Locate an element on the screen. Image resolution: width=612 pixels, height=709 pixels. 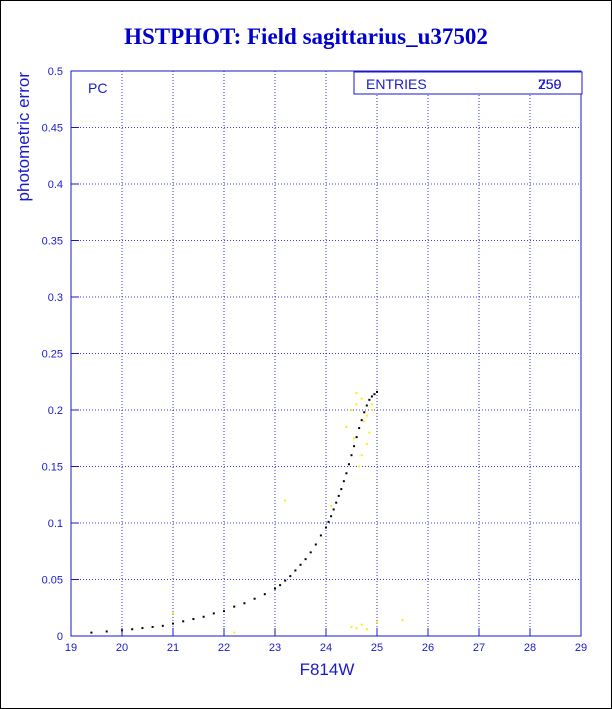
x-tick-label: 27 is located at coordinates (479, 648).